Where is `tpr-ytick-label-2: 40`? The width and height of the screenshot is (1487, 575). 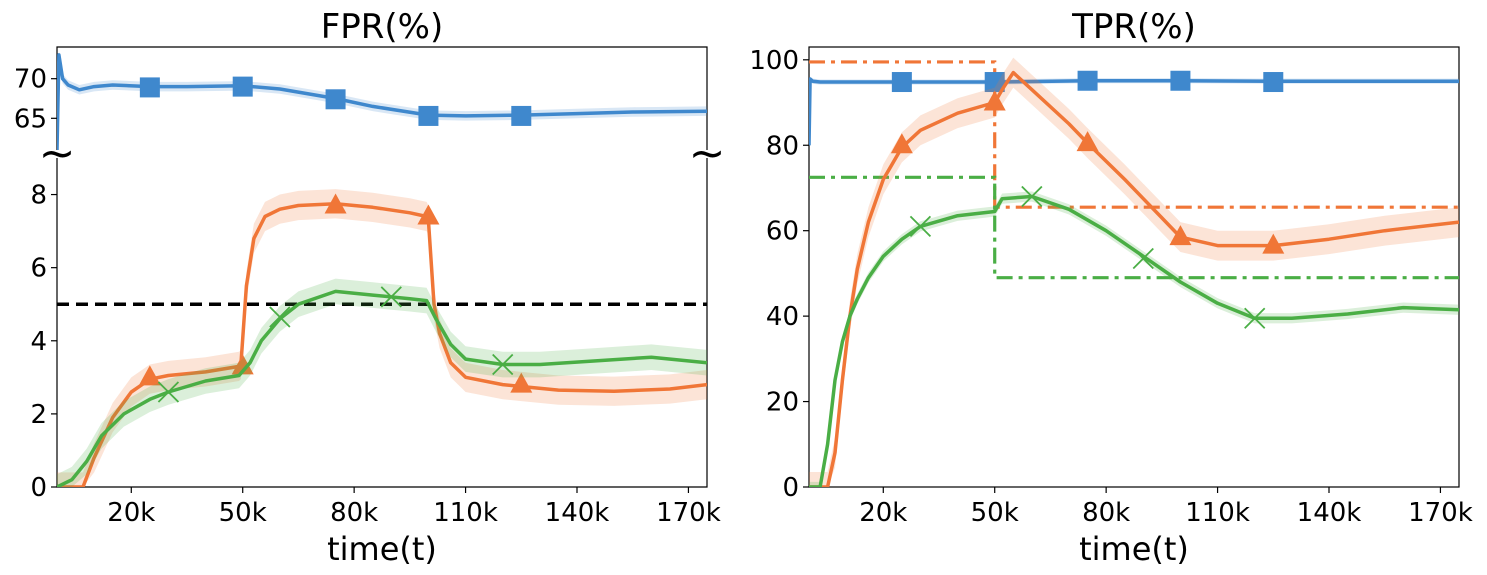 tpr-ytick-label-2: 40 is located at coordinates (782, 317).